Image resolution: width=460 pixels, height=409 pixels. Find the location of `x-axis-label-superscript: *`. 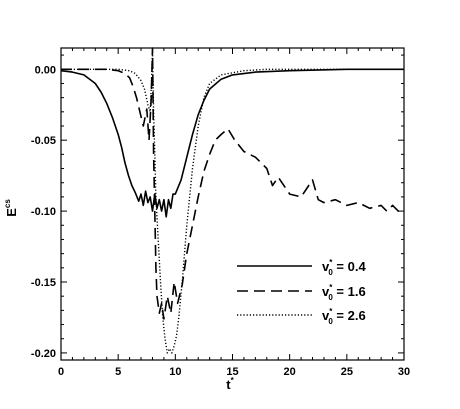

x-axis-label-superscript: * is located at coordinates (233, 380).